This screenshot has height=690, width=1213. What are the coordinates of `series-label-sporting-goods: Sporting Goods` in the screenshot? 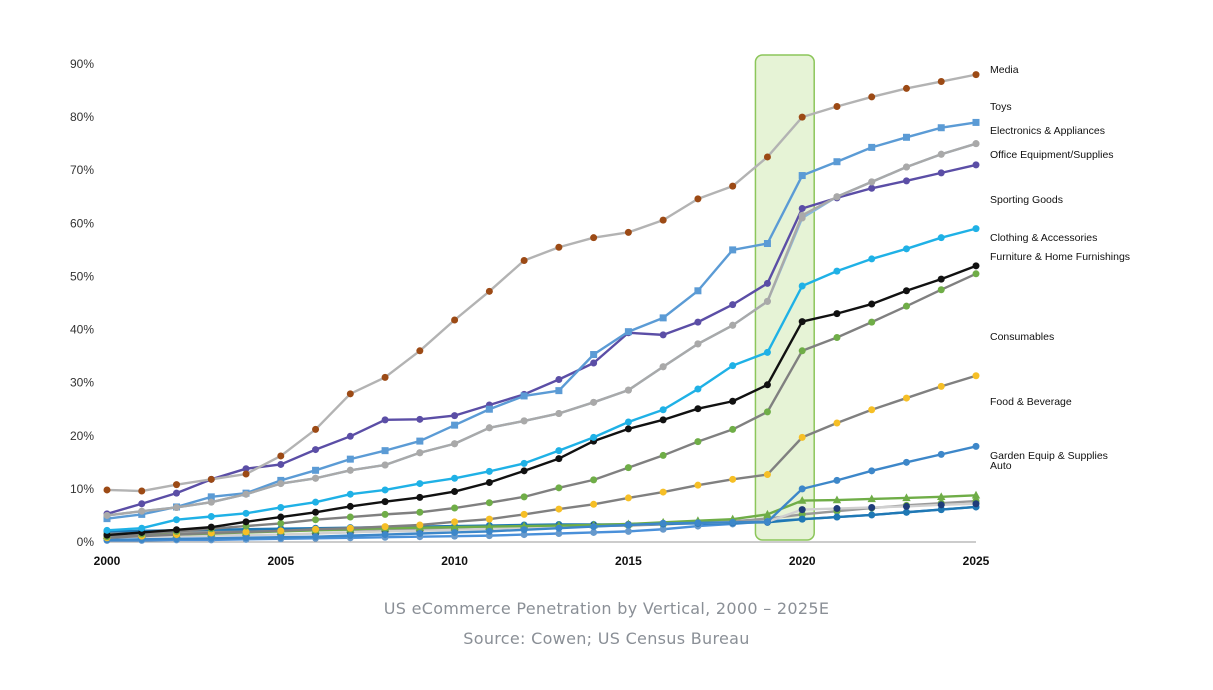 It's located at (1026, 200).